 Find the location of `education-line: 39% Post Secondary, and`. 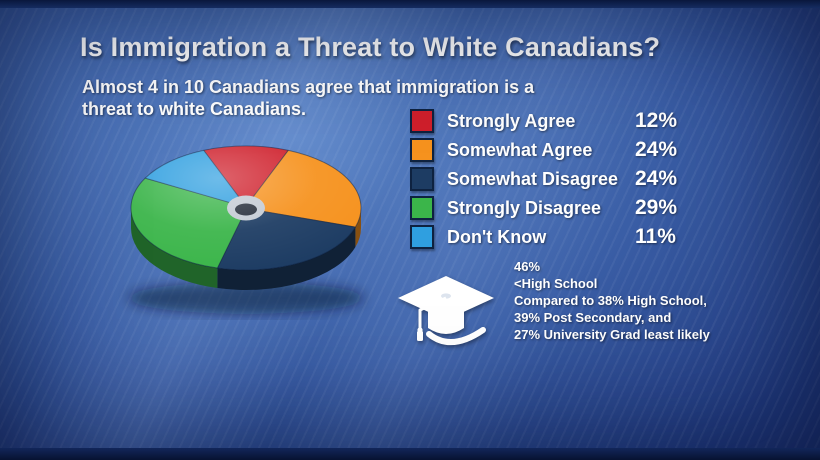

education-line: 39% Post Secondary, and is located at coordinates (593, 317).